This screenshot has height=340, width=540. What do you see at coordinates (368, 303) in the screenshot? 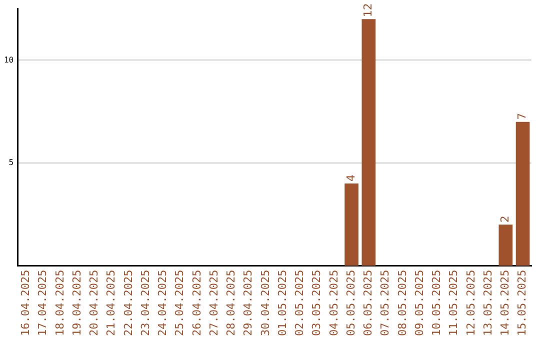
I see `x-tick-label: 06.05.2025` at bounding box center [368, 303].